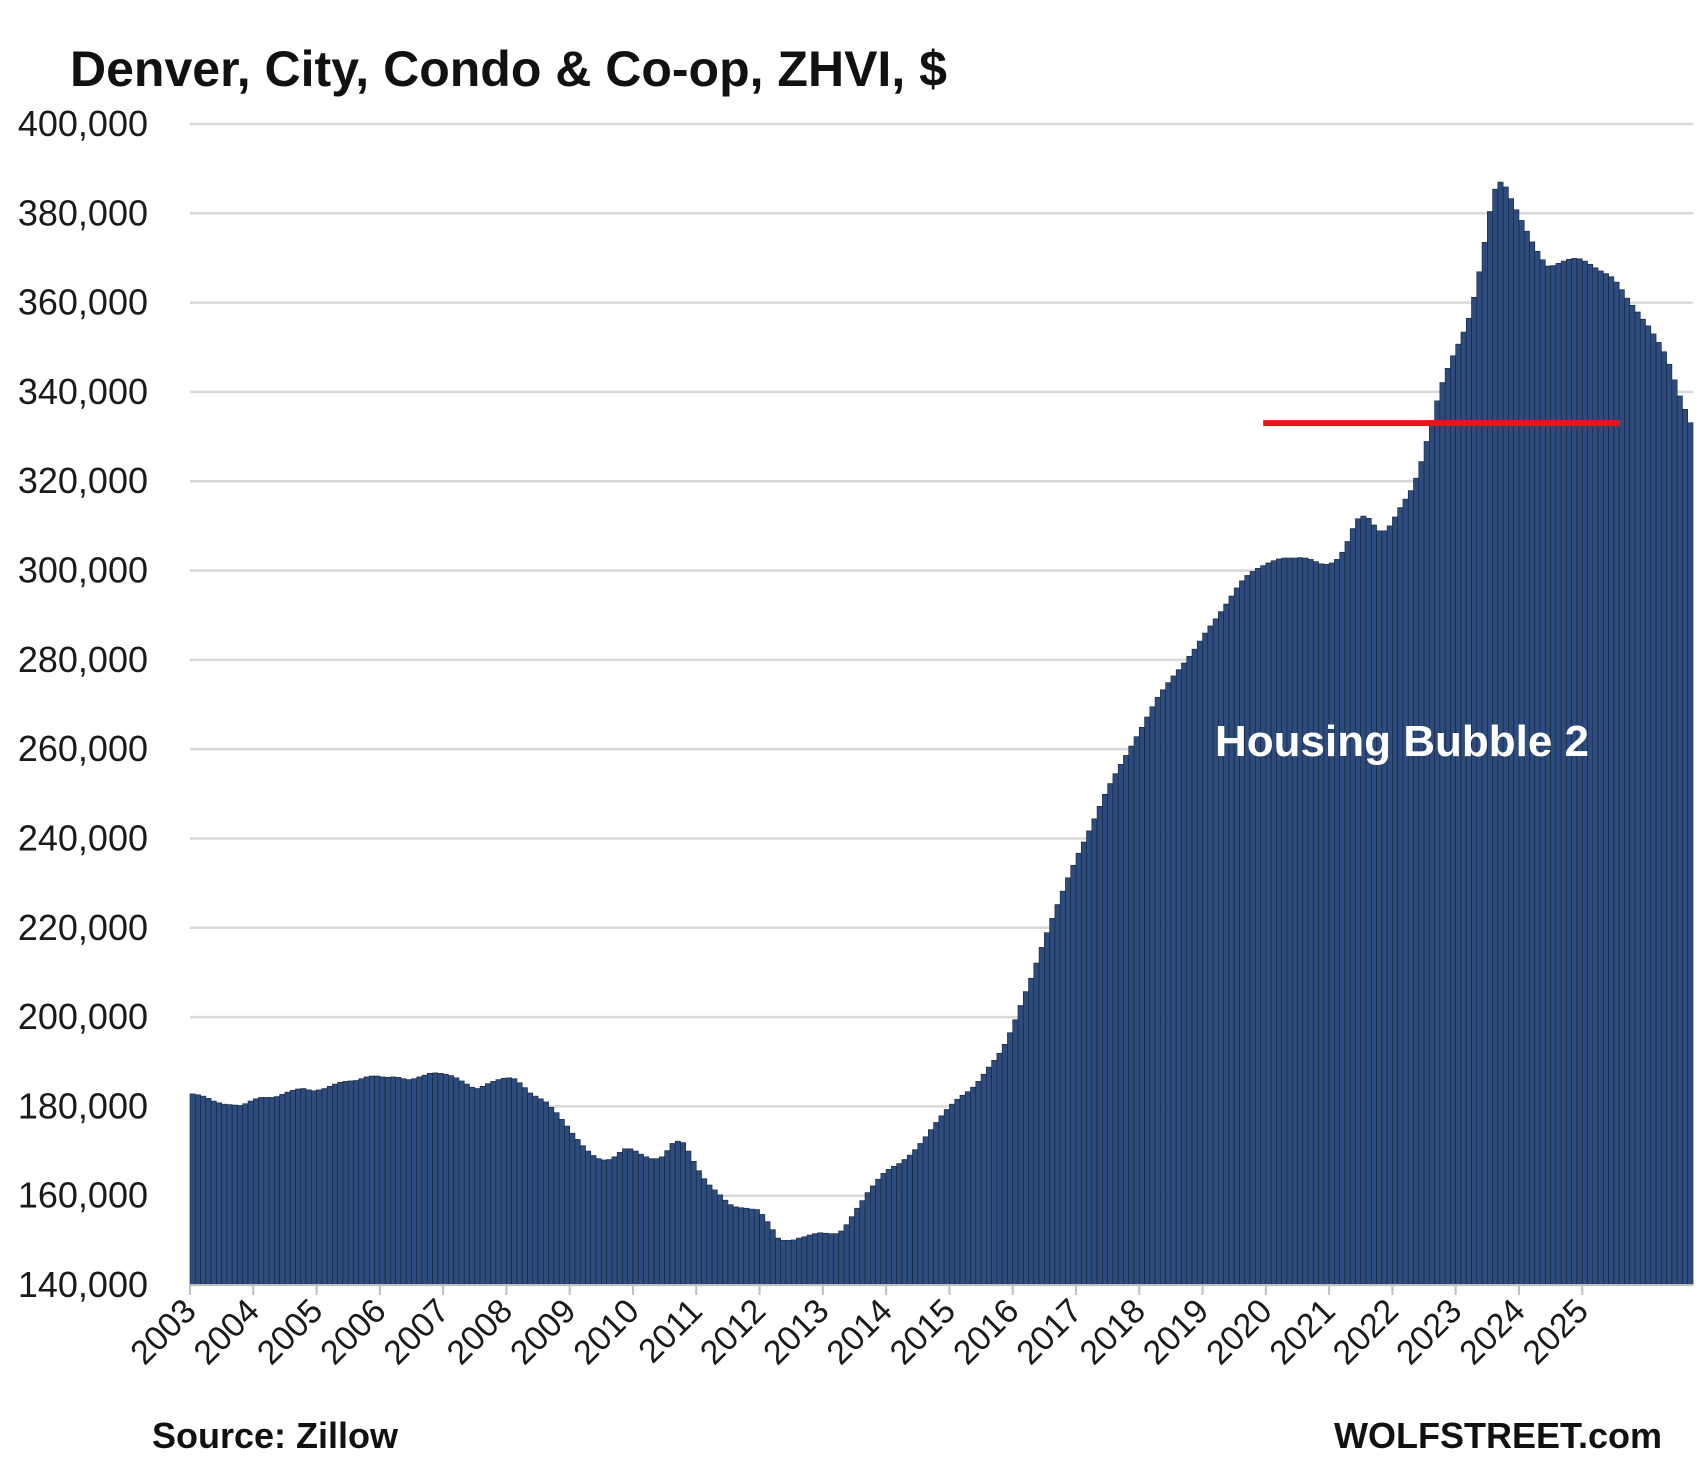 This screenshot has height=1476, width=1702. What do you see at coordinates (83, 570) in the screenshot?
I see `y-tick-label: 300,000` at bounding box center [83, 570].